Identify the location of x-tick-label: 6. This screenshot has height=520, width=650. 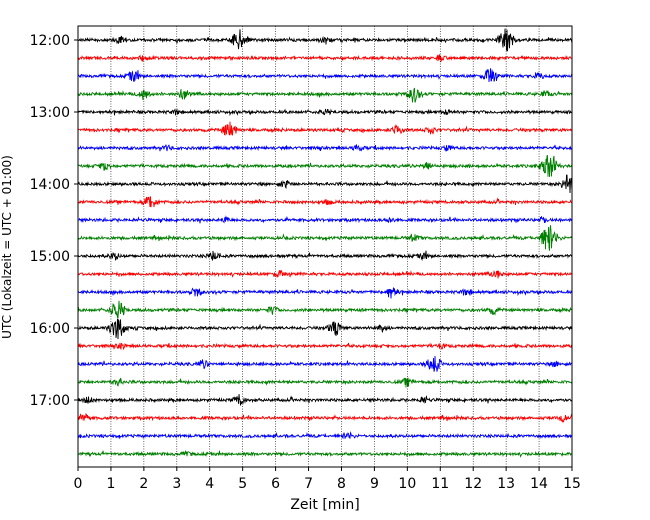
(275, 484).